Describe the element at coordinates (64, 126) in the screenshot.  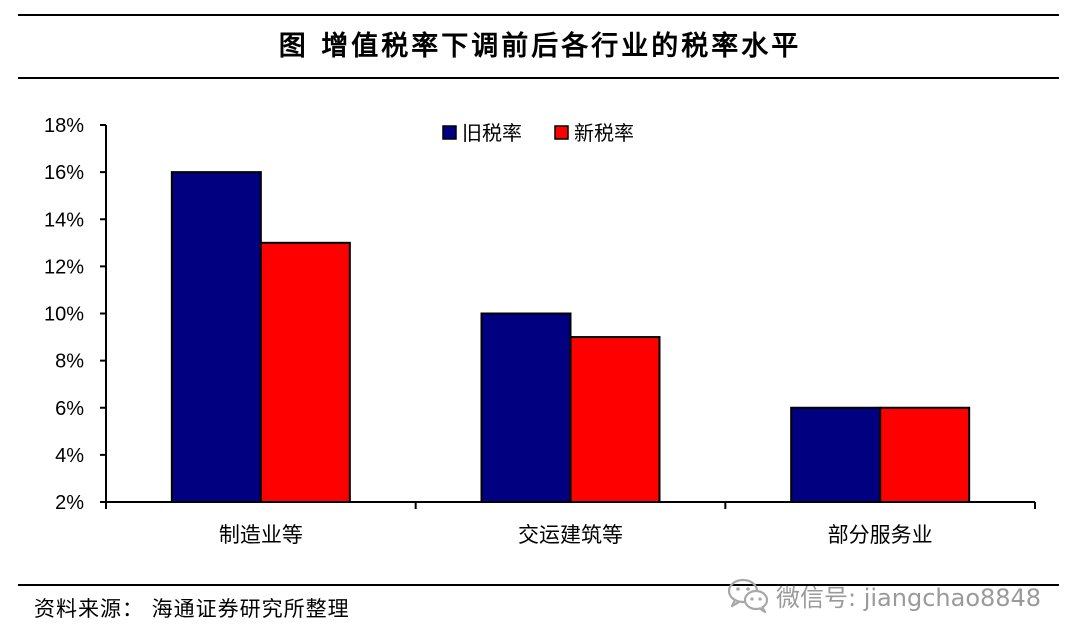
I see `y-tick-label: 18%` at that location.